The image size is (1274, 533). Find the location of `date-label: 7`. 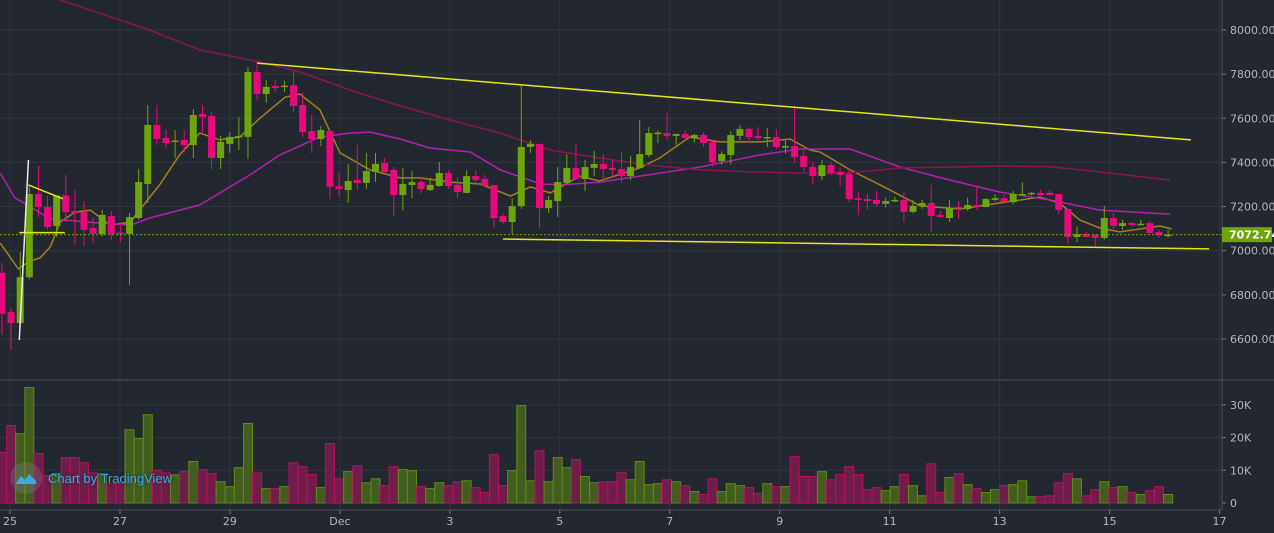

date-label: 7 is located at coordinates (669, 521).